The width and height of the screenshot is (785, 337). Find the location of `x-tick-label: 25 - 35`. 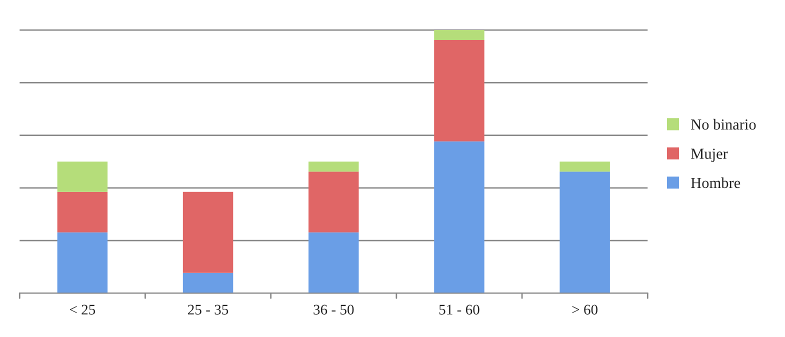

x-tick-label: 25 - 35 is located at coordinates (208, 309).